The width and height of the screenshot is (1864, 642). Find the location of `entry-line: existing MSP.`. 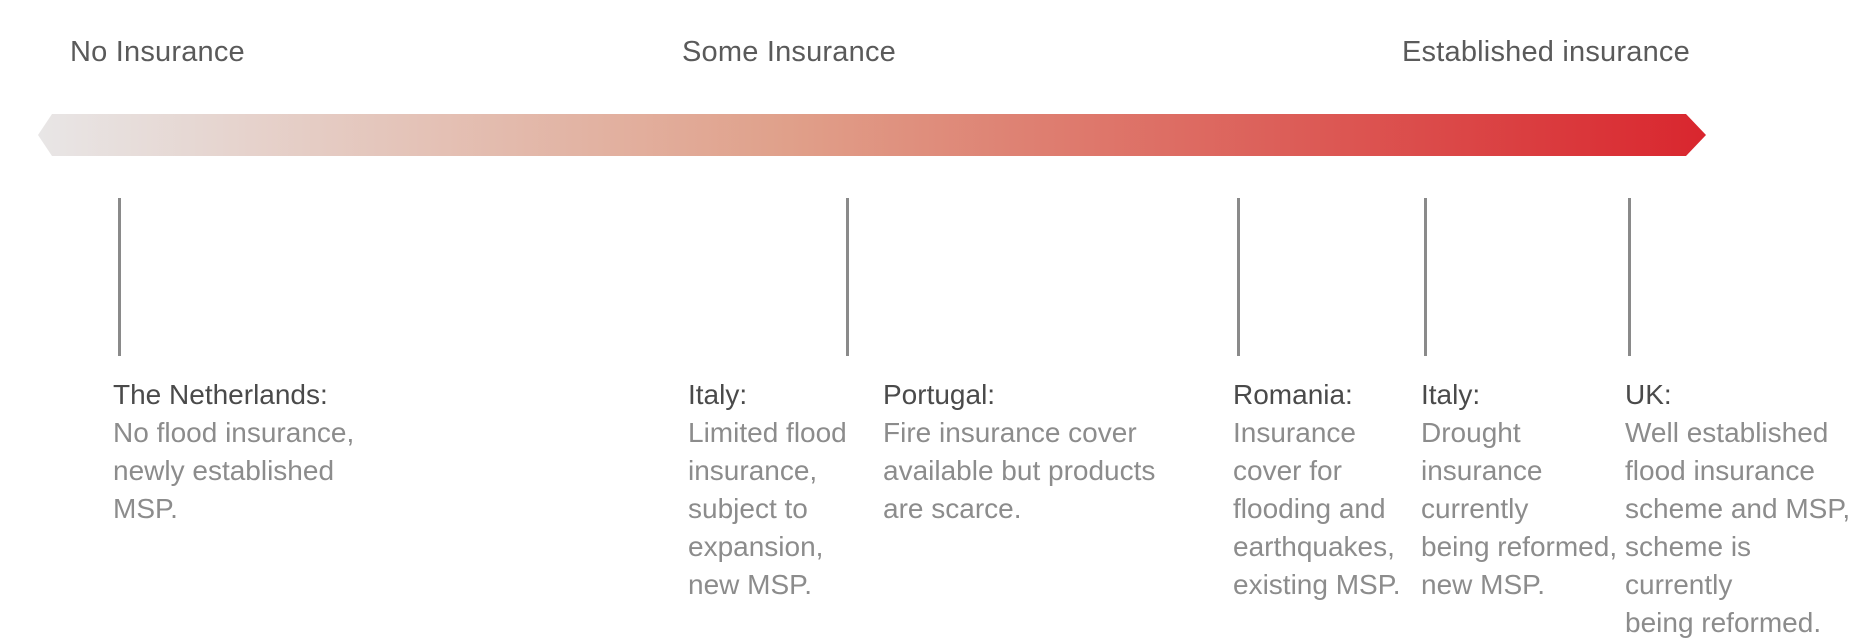

entry-line: existing MSP. is located at coordinates (1317, 584).